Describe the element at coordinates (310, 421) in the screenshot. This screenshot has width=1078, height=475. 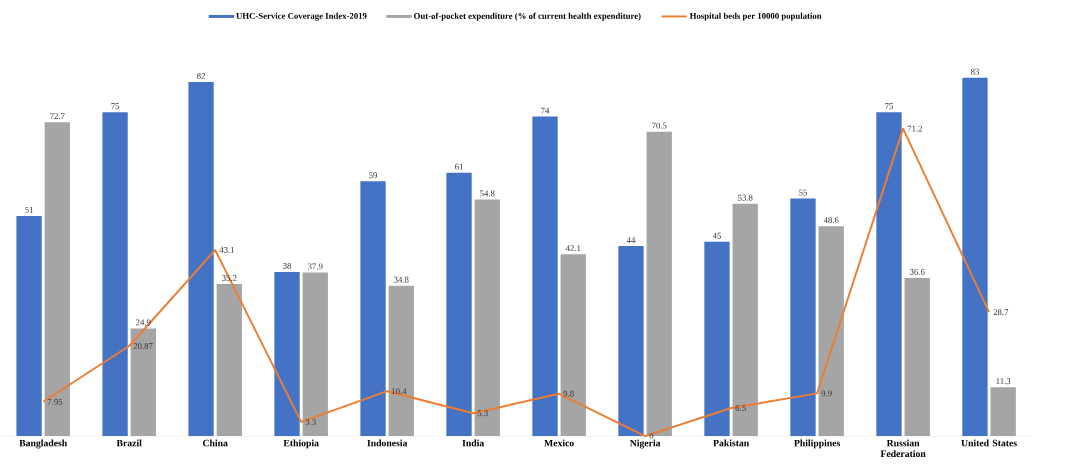
I see `data-label: 3.3` at that location.